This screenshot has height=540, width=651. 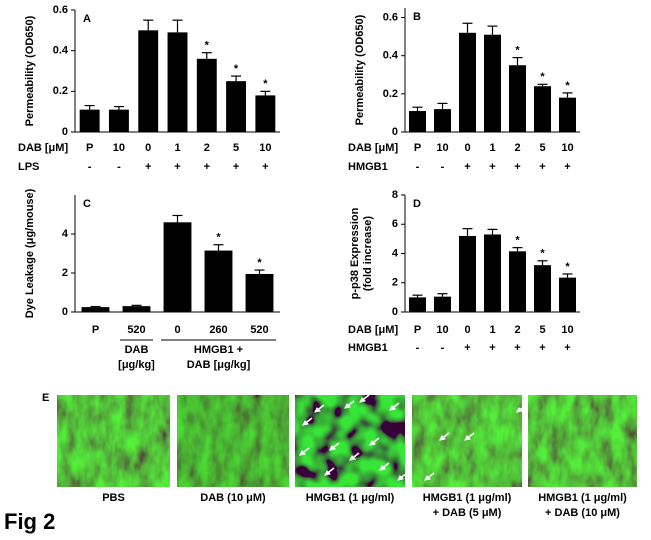 What do you see at coordinates (28, 167) in the screenshot?
I see `row-label: LPS` at bounding box center [28, 167].